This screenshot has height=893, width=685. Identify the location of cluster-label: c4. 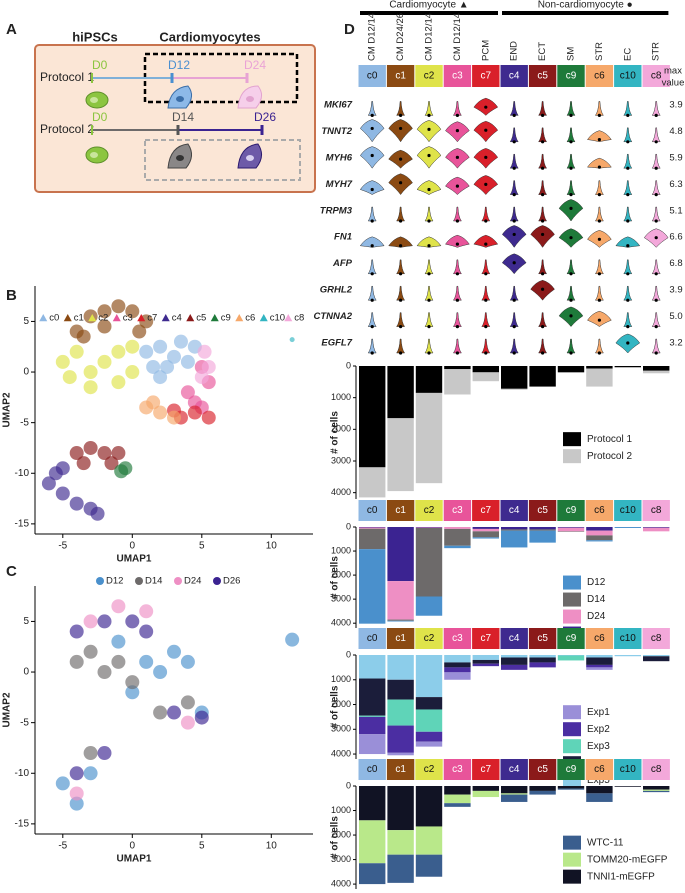
(514, 510).